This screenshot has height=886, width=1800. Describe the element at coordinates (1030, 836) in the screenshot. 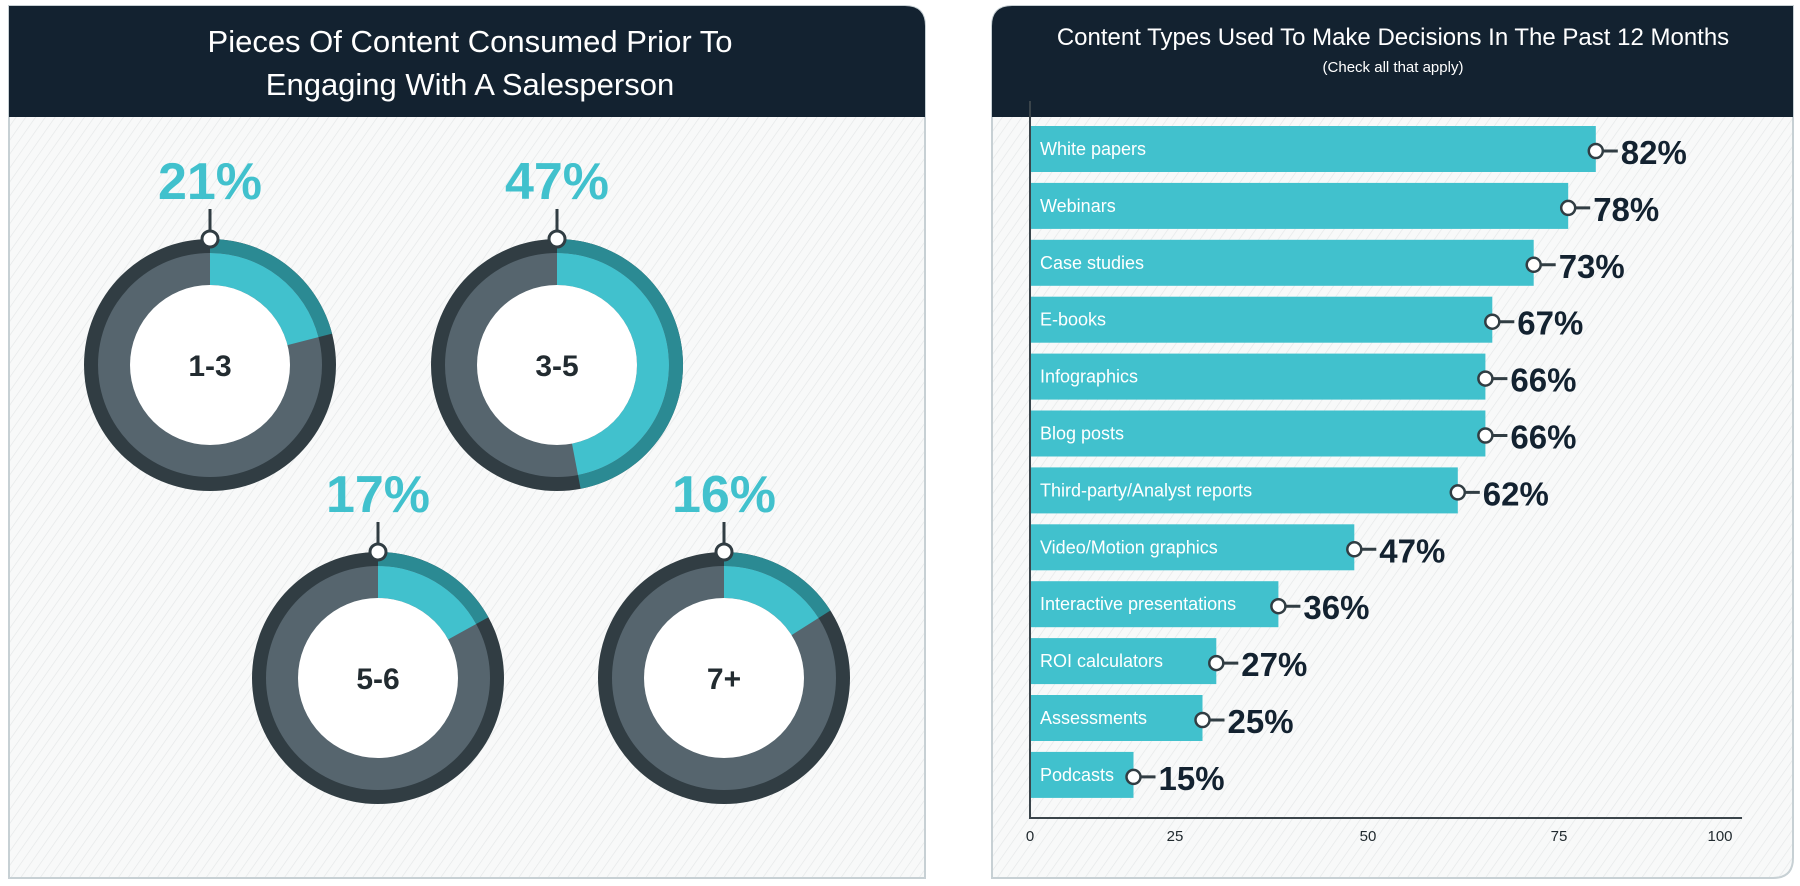

I see `x-tick-label: 0` at that location.